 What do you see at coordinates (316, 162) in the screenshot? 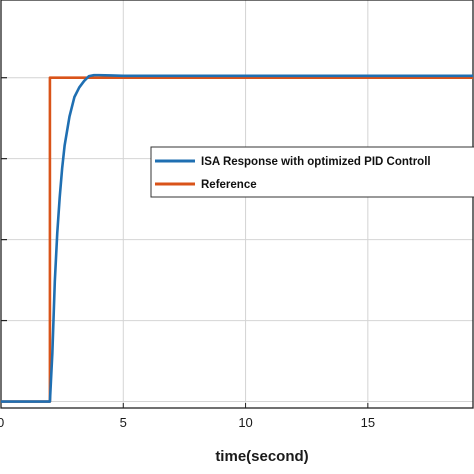
I see `legend-label: ISA Response with optimized PID Controll` at bounding box center [316, 162].